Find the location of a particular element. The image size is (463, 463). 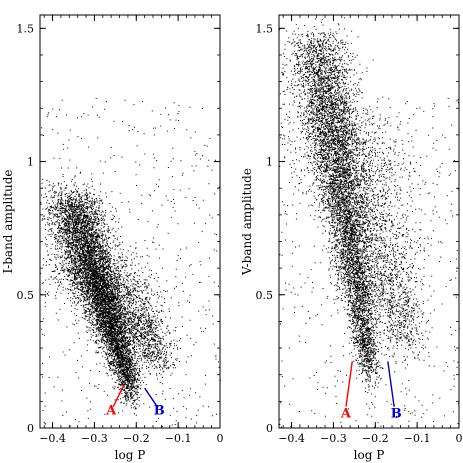

right-x-axis-label: log P is located at coordinates (369, 455).